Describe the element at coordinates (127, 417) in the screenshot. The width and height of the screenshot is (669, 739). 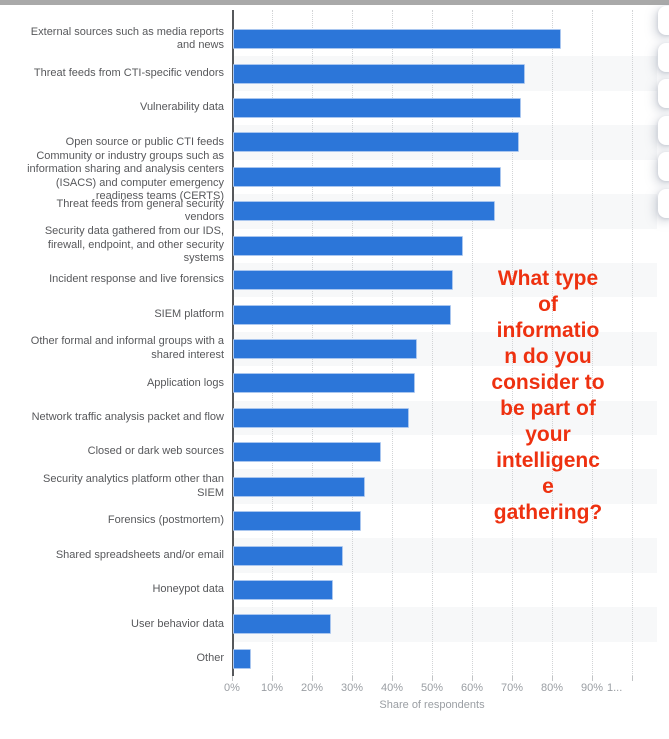
I see `category-label: Network traffic analysis packet and flow` at that location.